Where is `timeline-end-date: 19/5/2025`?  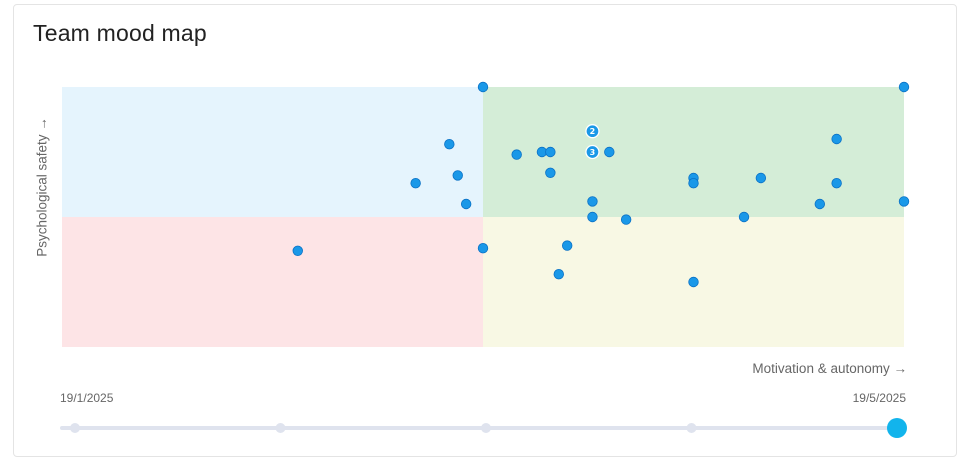
timeline-end-date: 19/5/2025 is located at coordinates (879, 398).